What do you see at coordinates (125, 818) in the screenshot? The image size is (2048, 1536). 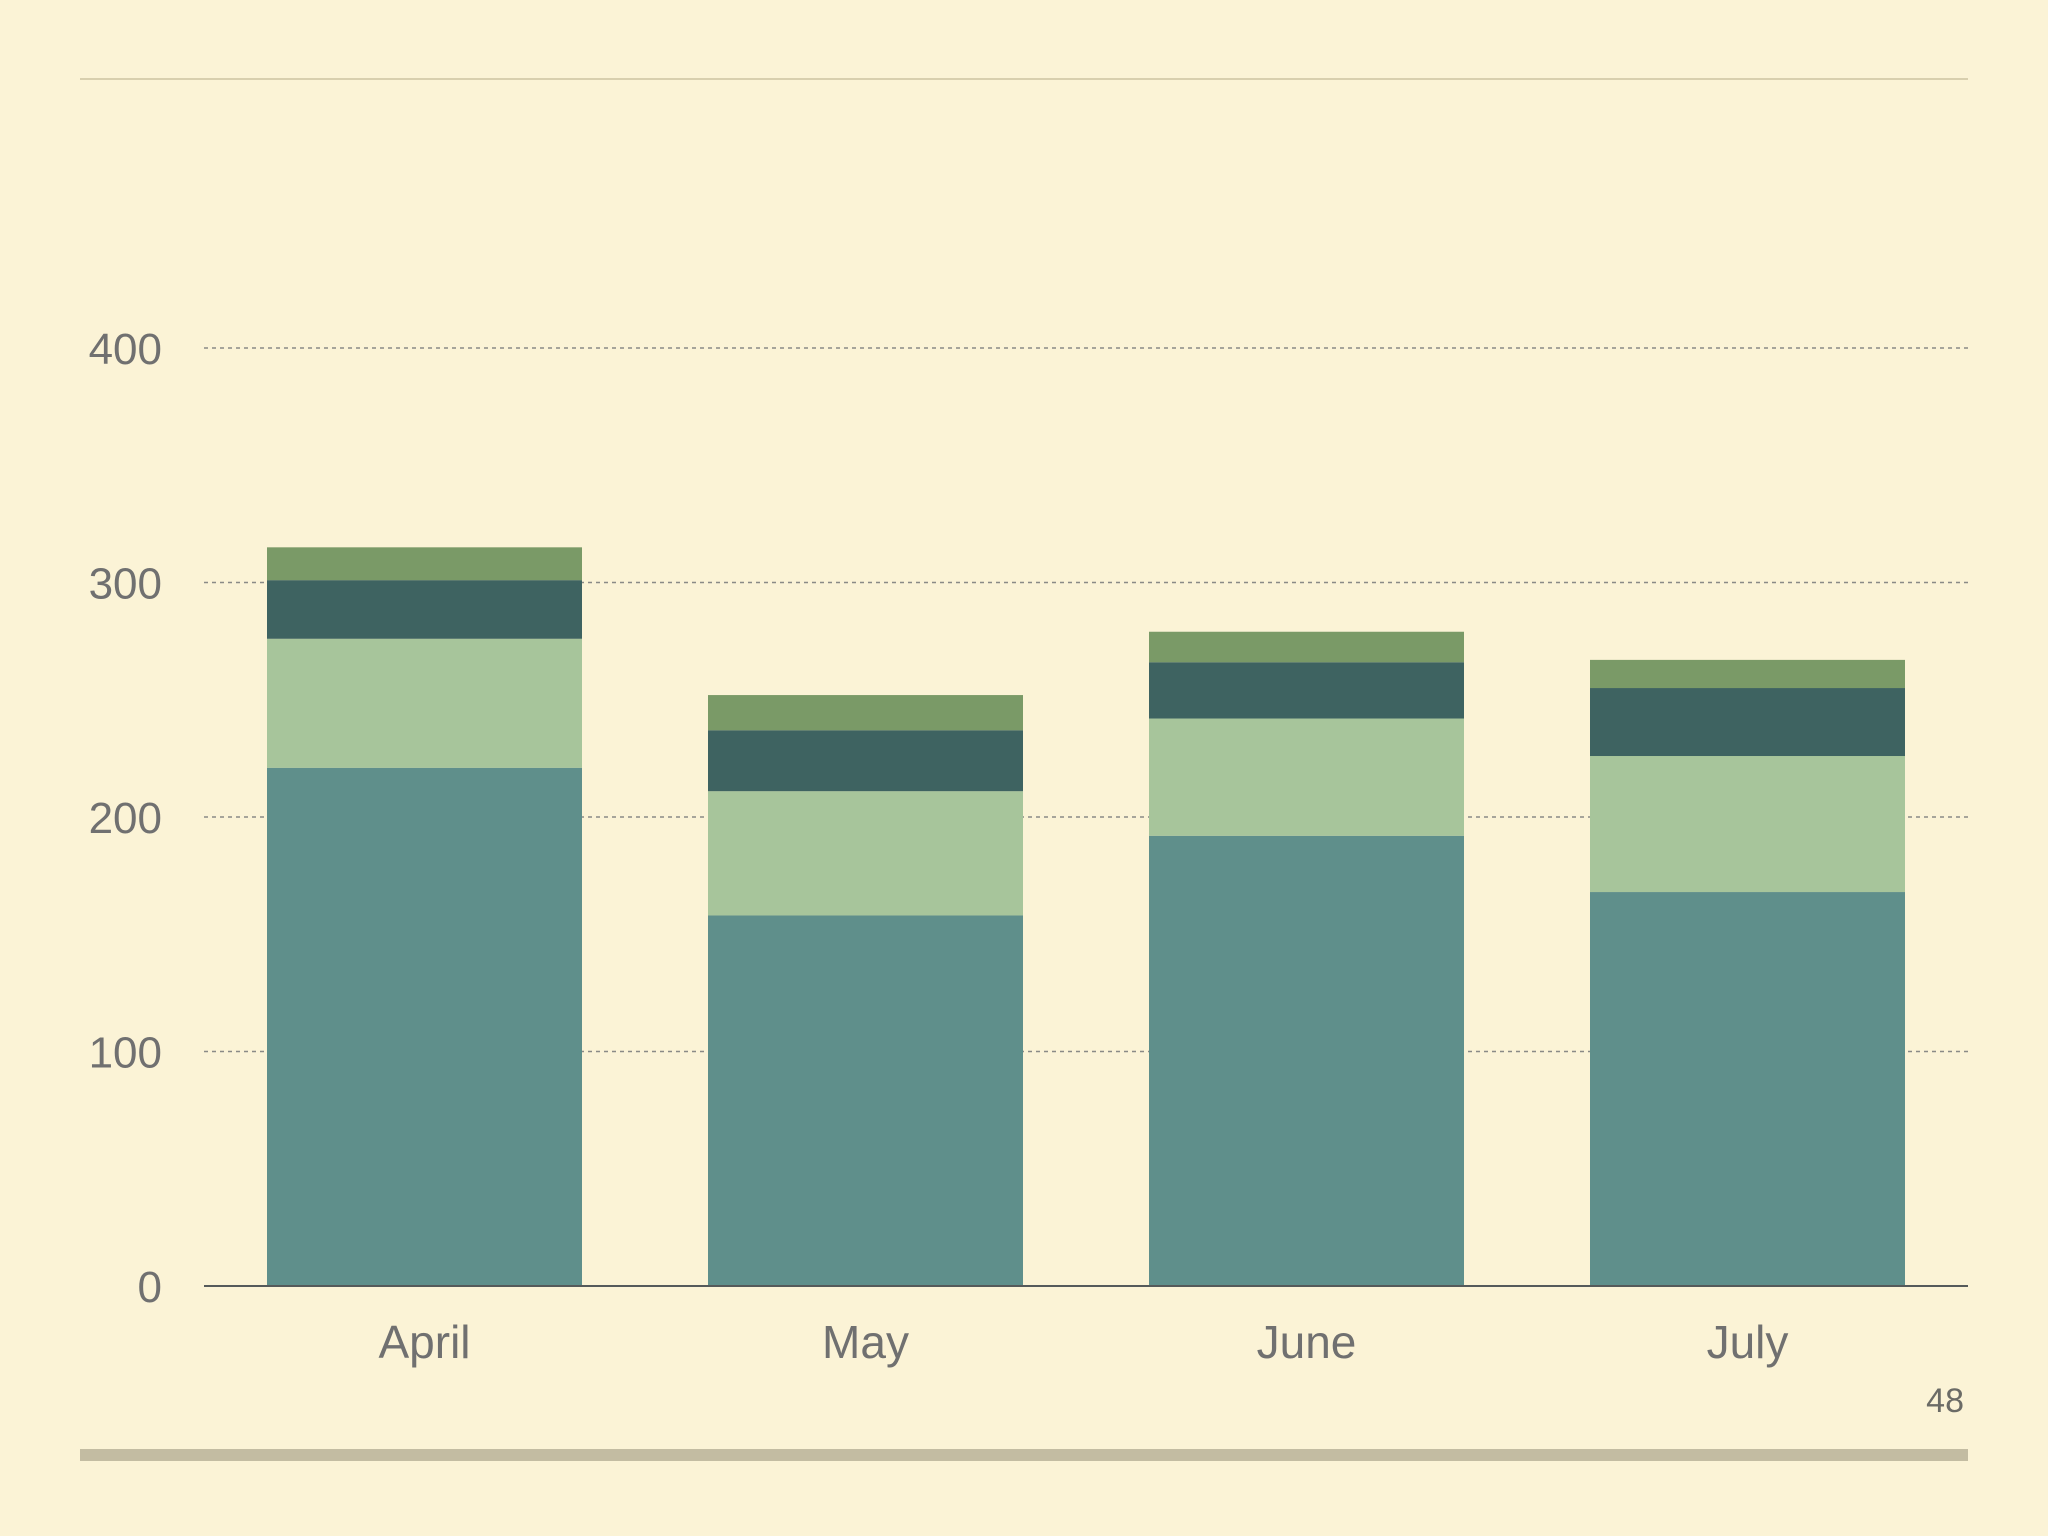 I see `y-tick-label: 200` at bounding box center [125, 818].